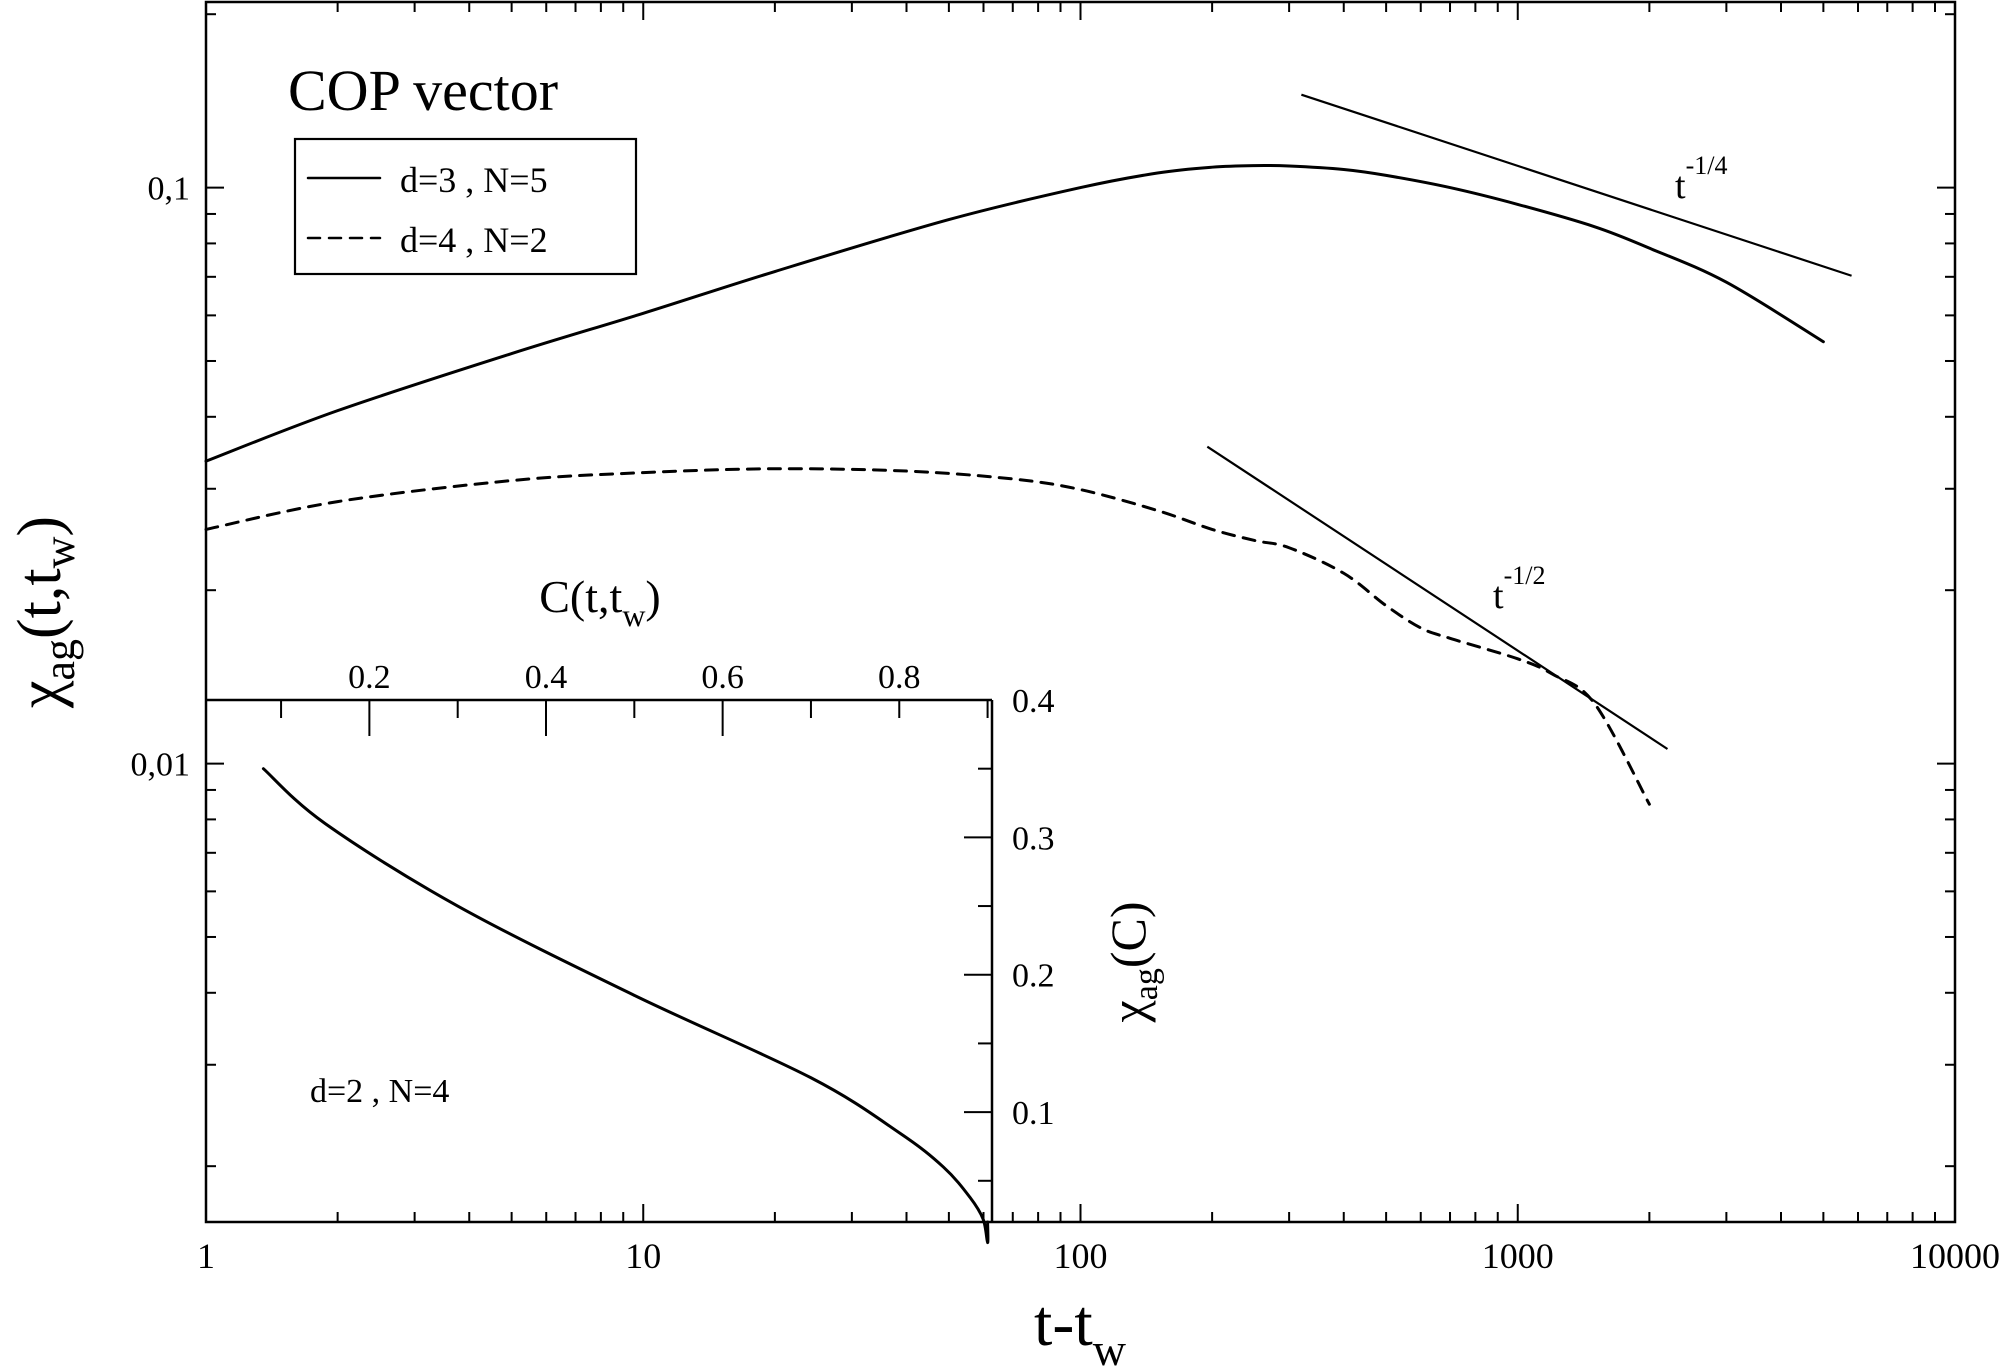 The image size is (2016, 1366). What do you see at coordinates (1525, 575) in the screenshot?
I see `guide-label-half-exponent: -1/2` at bounding box center [1525, 575].